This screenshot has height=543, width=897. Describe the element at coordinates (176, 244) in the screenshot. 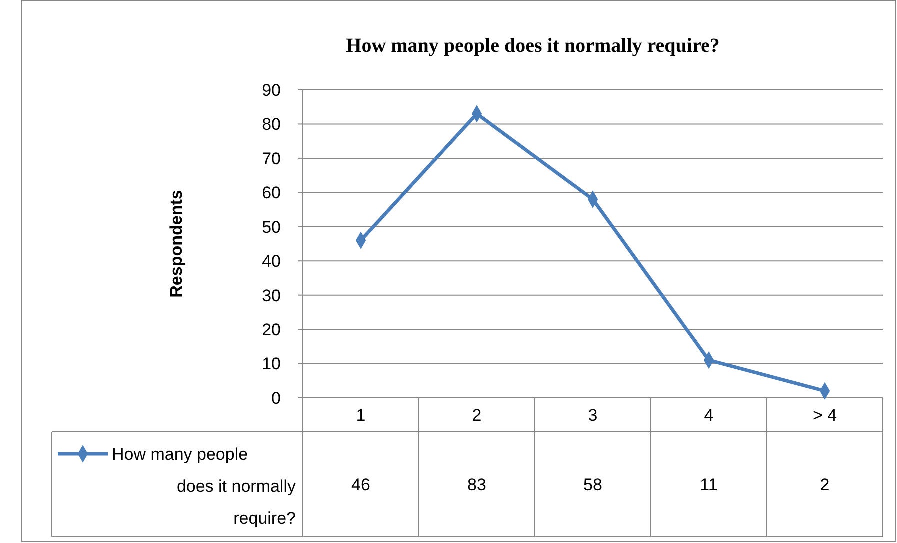

I see `y-axis-title: Respondents` at that location.